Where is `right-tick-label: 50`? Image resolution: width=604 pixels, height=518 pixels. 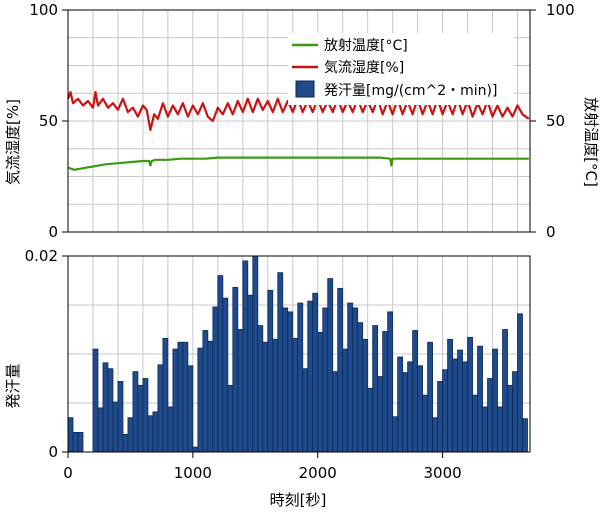
right-tick-label: 50 is located at coordinates (555, 121).